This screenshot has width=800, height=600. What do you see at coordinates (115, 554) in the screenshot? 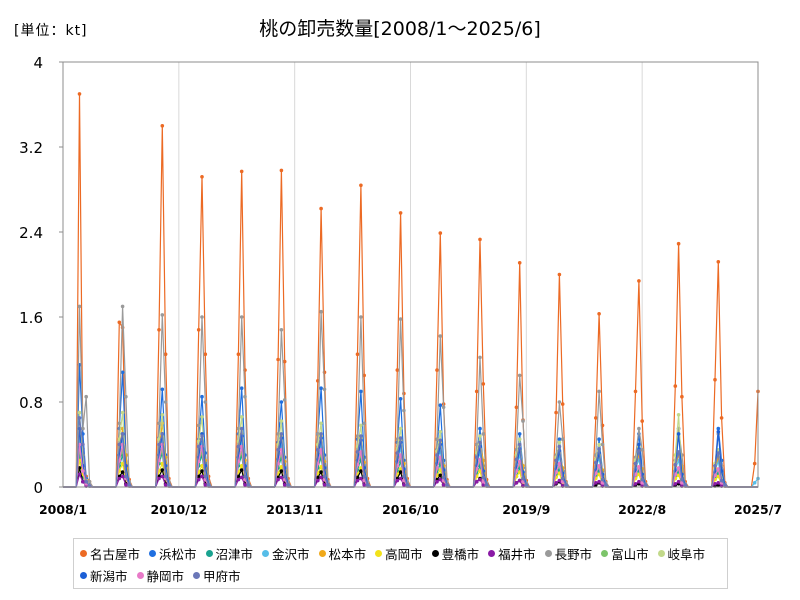
I see `legend-label: 名古屋市` at bounding box center [115, 554].